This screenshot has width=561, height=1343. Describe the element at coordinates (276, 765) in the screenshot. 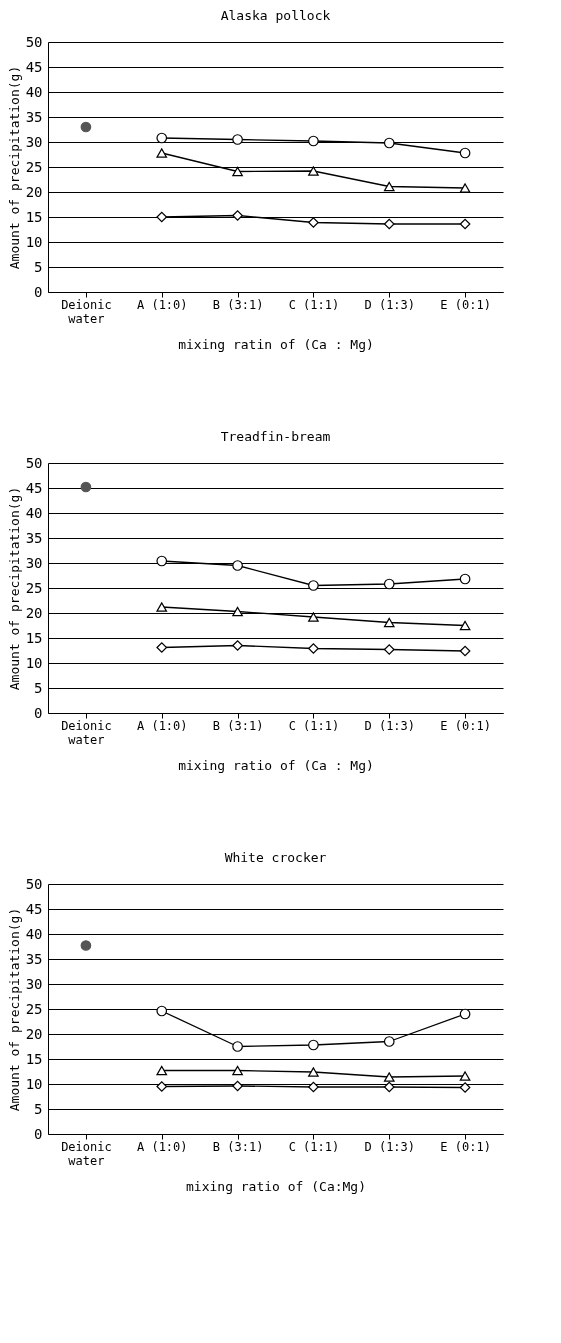

I see `x-axis-title: mixing ratio of (Ca : Mg)` at that location.